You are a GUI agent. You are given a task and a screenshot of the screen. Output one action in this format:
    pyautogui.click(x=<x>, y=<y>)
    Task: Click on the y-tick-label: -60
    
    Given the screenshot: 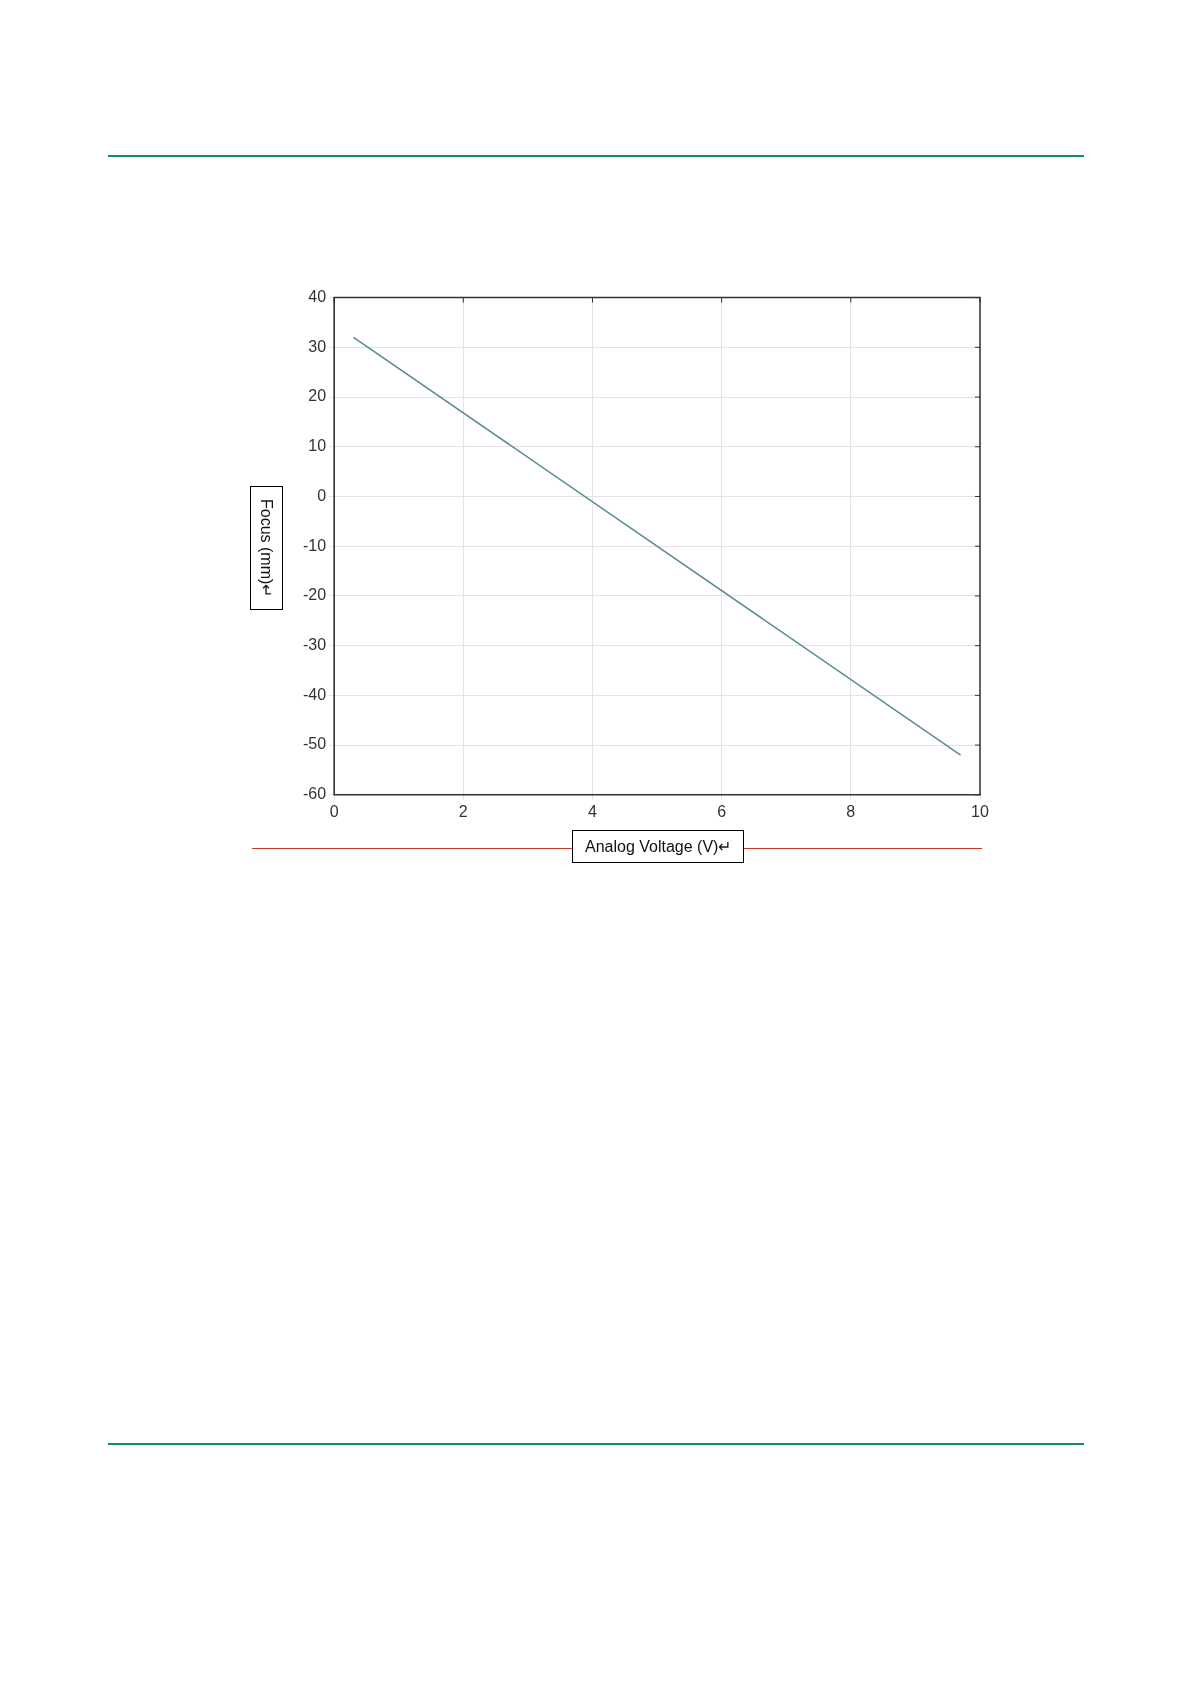 What is the action you would take?
    pyautogui.click(x=315, y=794)
    